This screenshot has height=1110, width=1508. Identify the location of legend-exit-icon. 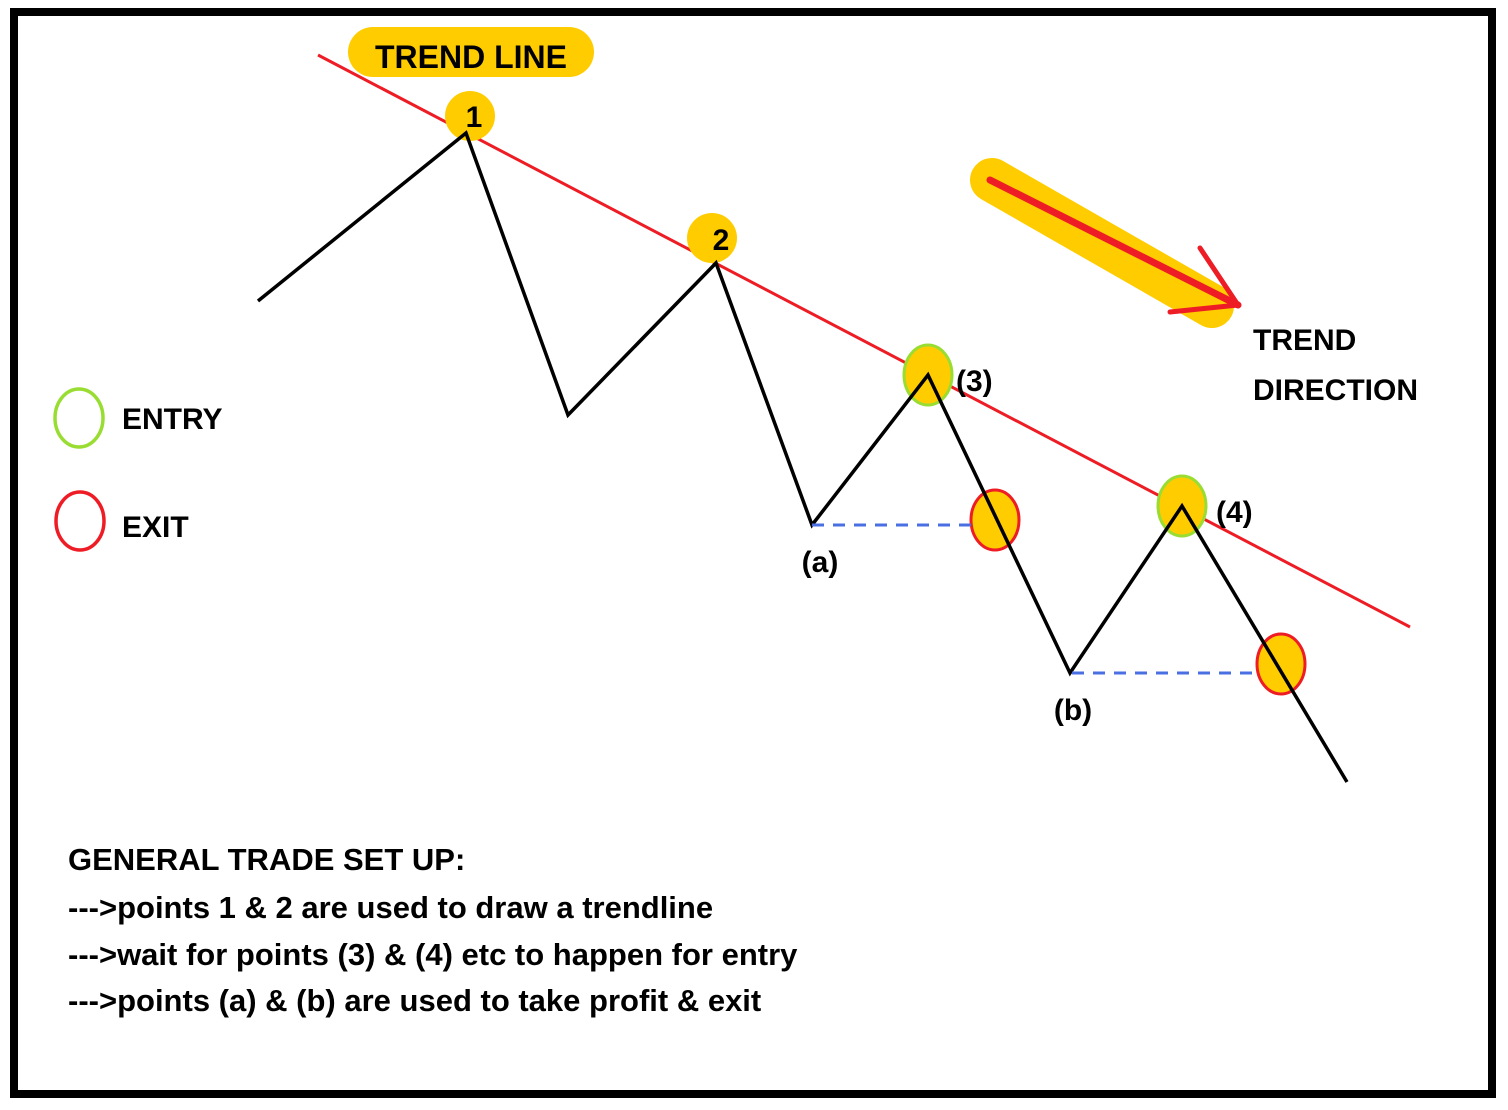
(80, 521).